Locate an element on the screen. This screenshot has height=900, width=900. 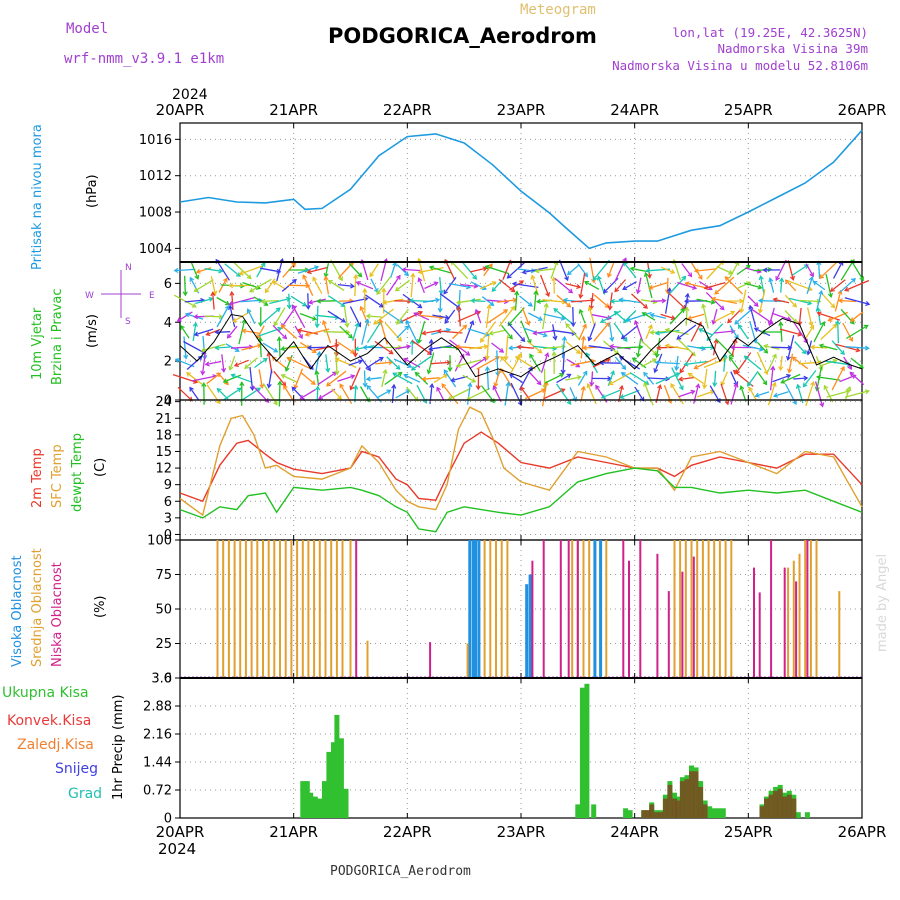
pressure-unit: (hPa) is located at coordinates (92, 191).